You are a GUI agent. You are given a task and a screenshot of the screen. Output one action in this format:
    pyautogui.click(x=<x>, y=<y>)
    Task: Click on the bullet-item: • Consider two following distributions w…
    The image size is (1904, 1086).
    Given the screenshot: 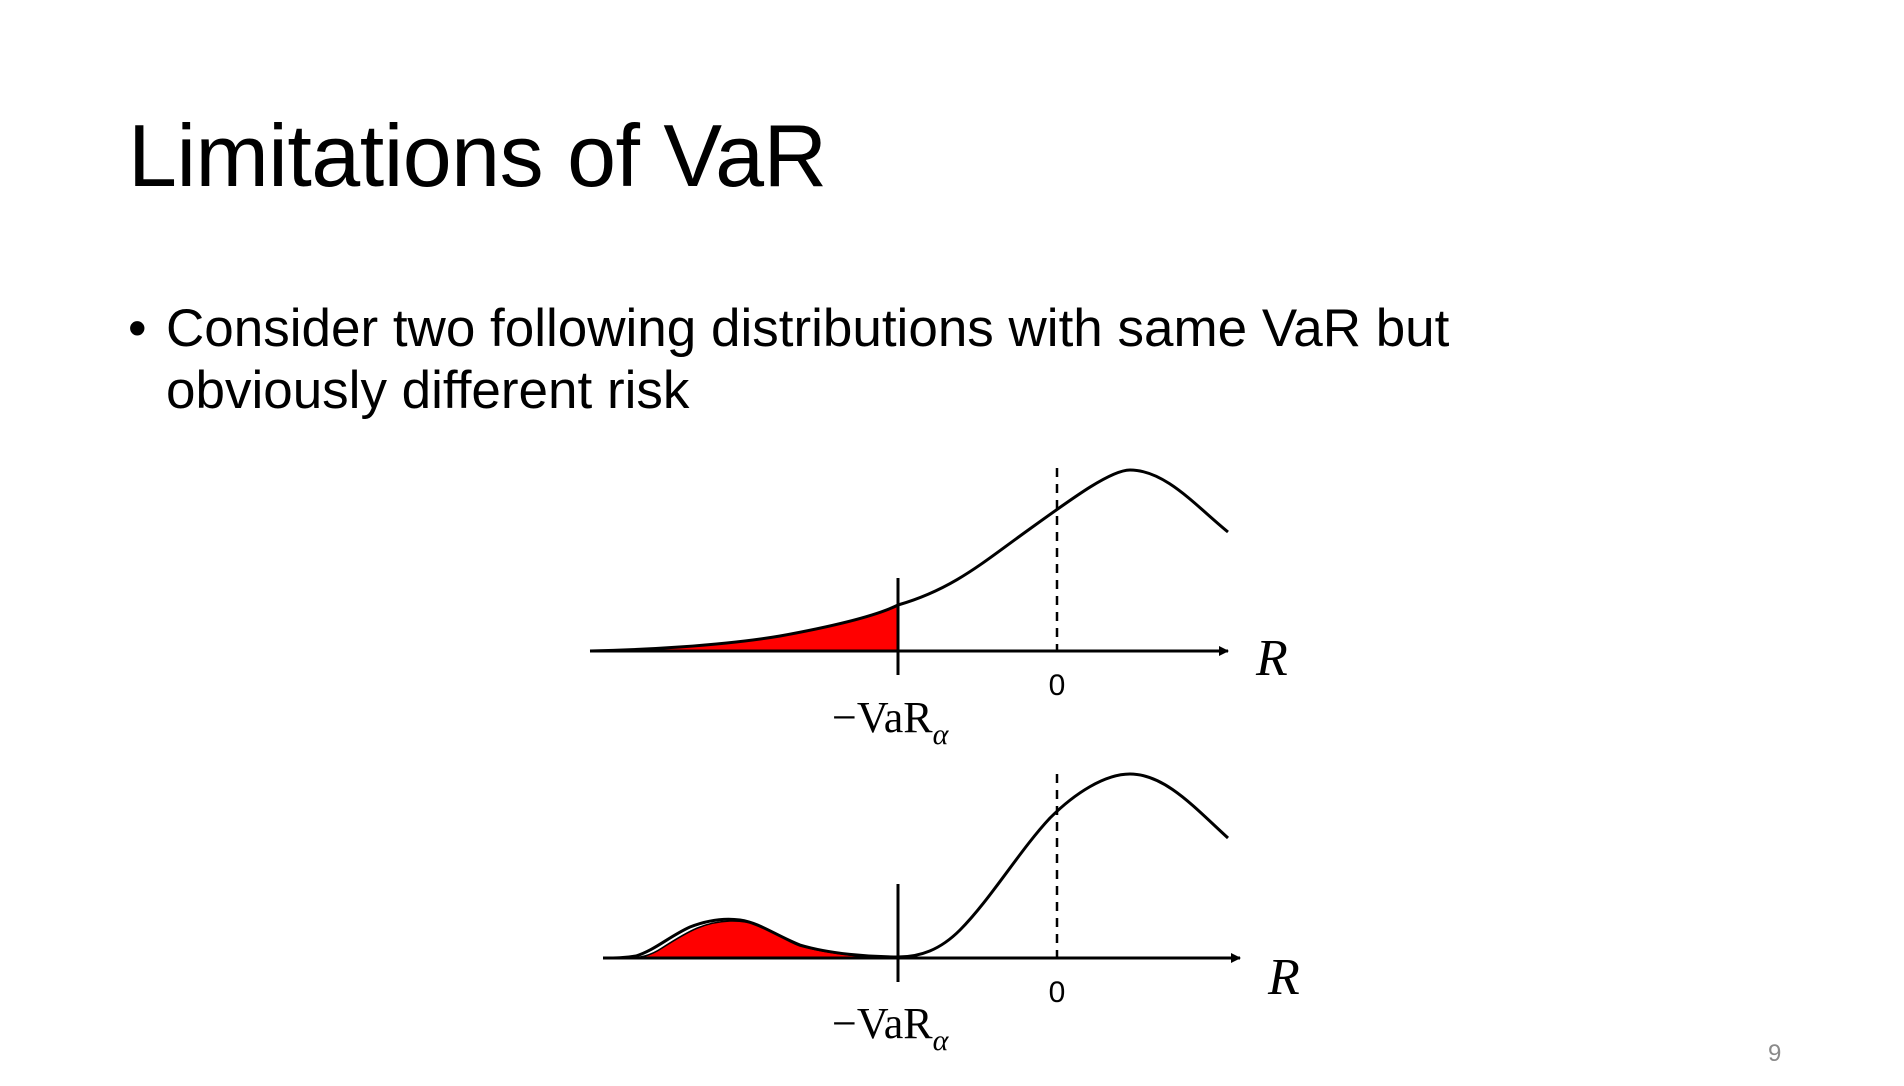 What is the action you would take?
    pyautogui.click(x=867, y=360)
    